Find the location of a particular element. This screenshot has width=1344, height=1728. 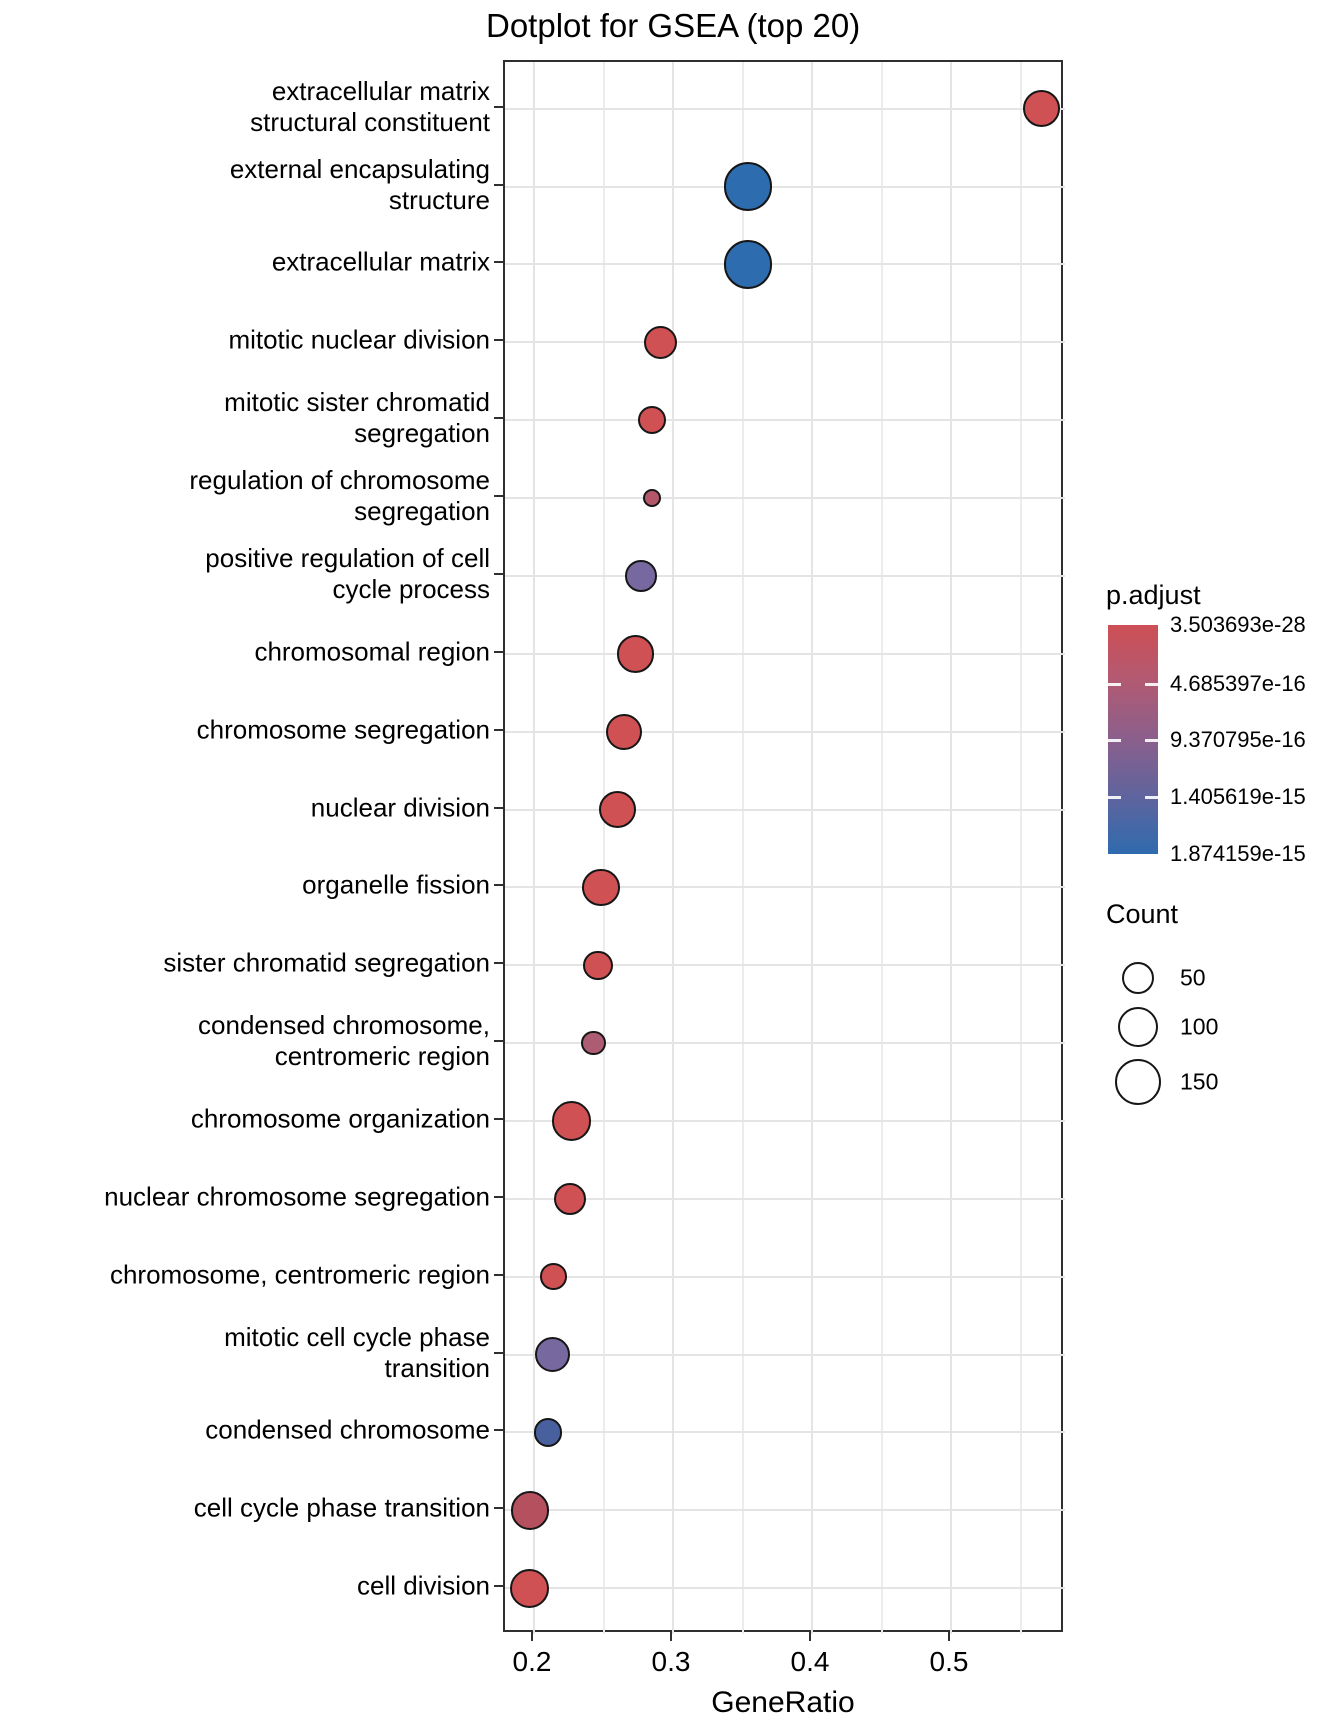

y-axis-label: mitotic sister chromatid segregation is located at coordinates (357, 418).